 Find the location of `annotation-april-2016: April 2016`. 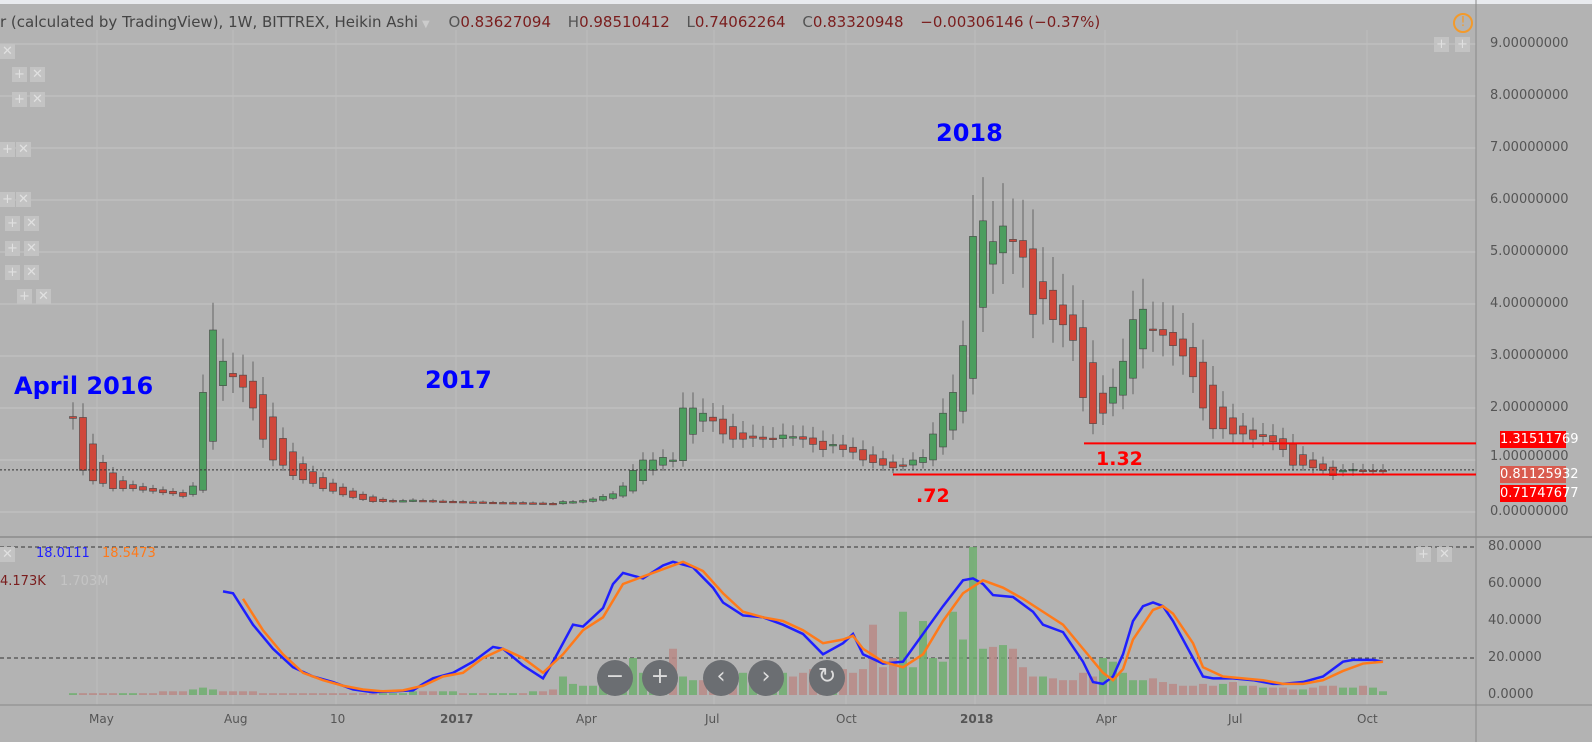

annotation-april-2016: April 2016 is located at coordinates (84, 386).